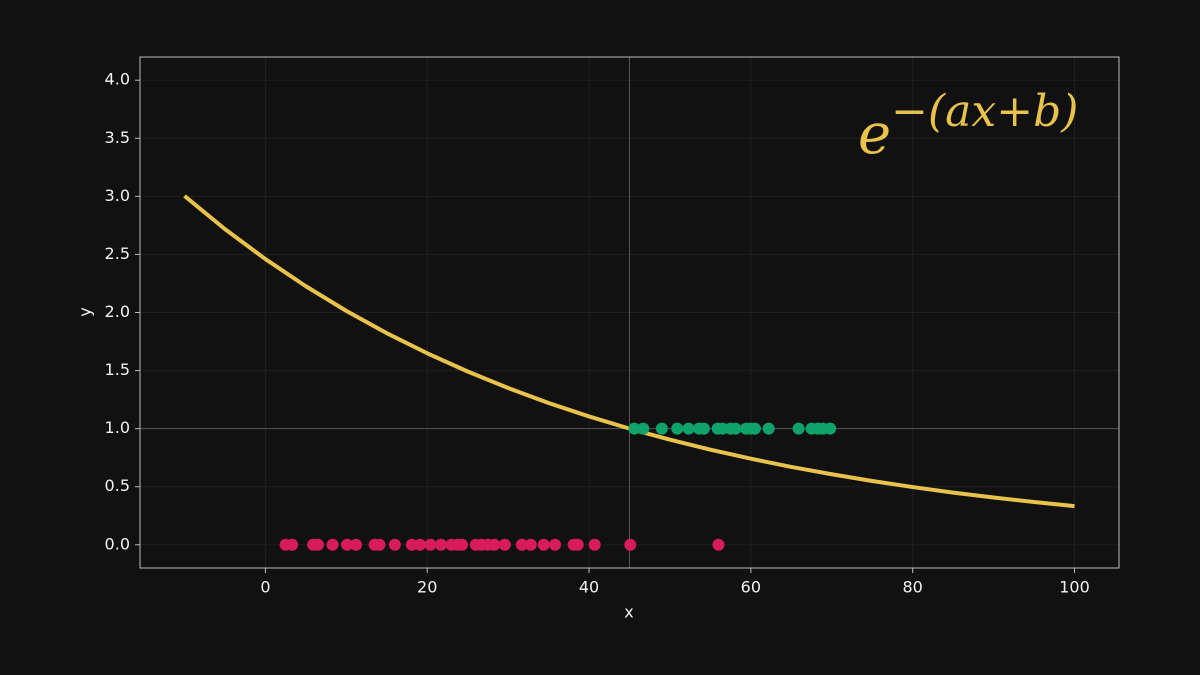 The height and width of the screenshot is (675, 1200). I want to click on x-tick-label: 80, so click(913, 587).